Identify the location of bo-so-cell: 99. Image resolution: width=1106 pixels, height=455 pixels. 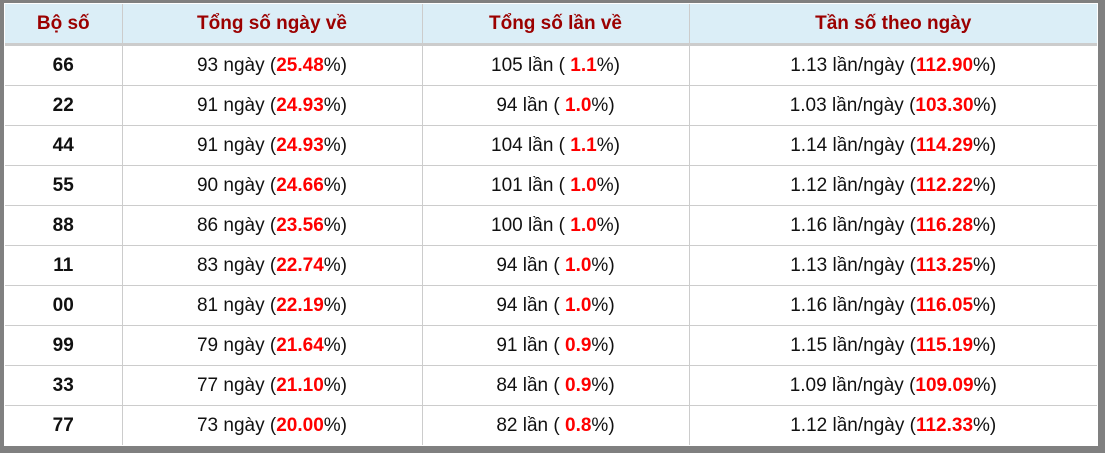
(63, 345).